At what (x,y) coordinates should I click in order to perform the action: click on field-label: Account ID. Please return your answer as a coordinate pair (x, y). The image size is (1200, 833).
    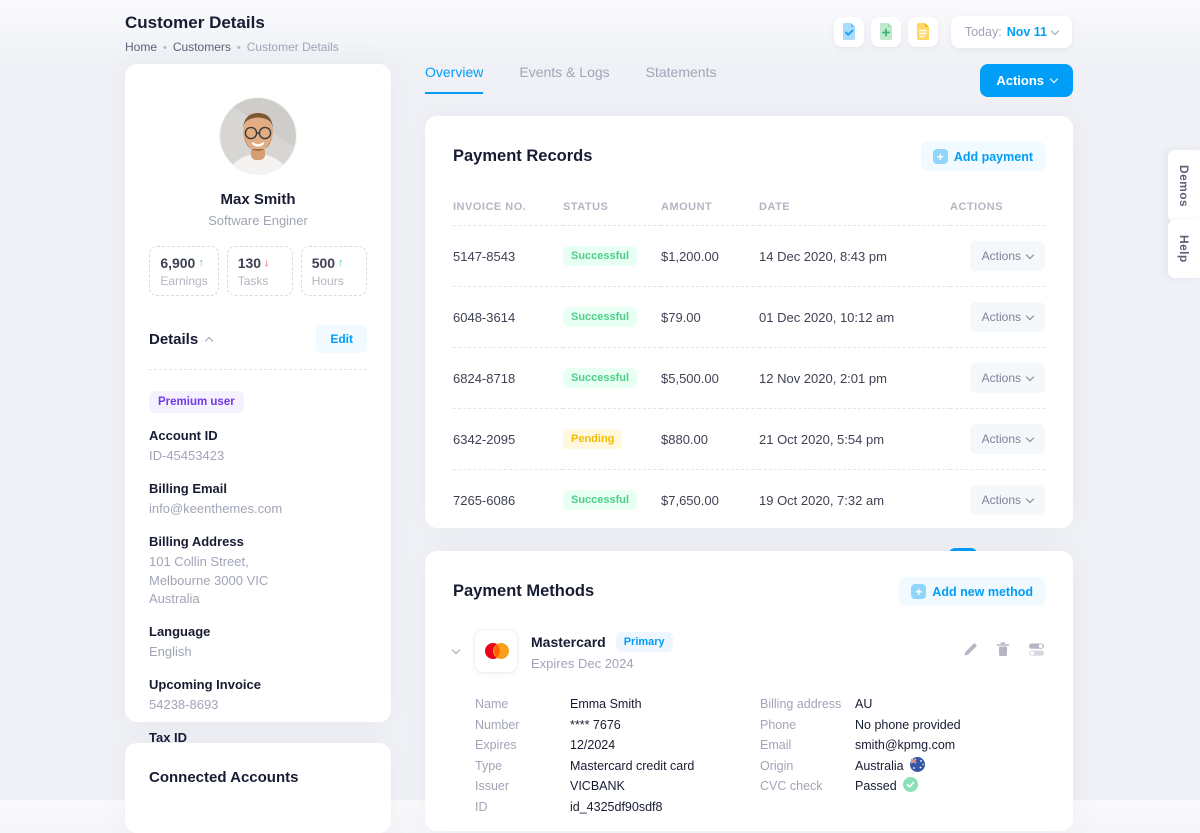
    Looking at the image, I should click on (183, 435).